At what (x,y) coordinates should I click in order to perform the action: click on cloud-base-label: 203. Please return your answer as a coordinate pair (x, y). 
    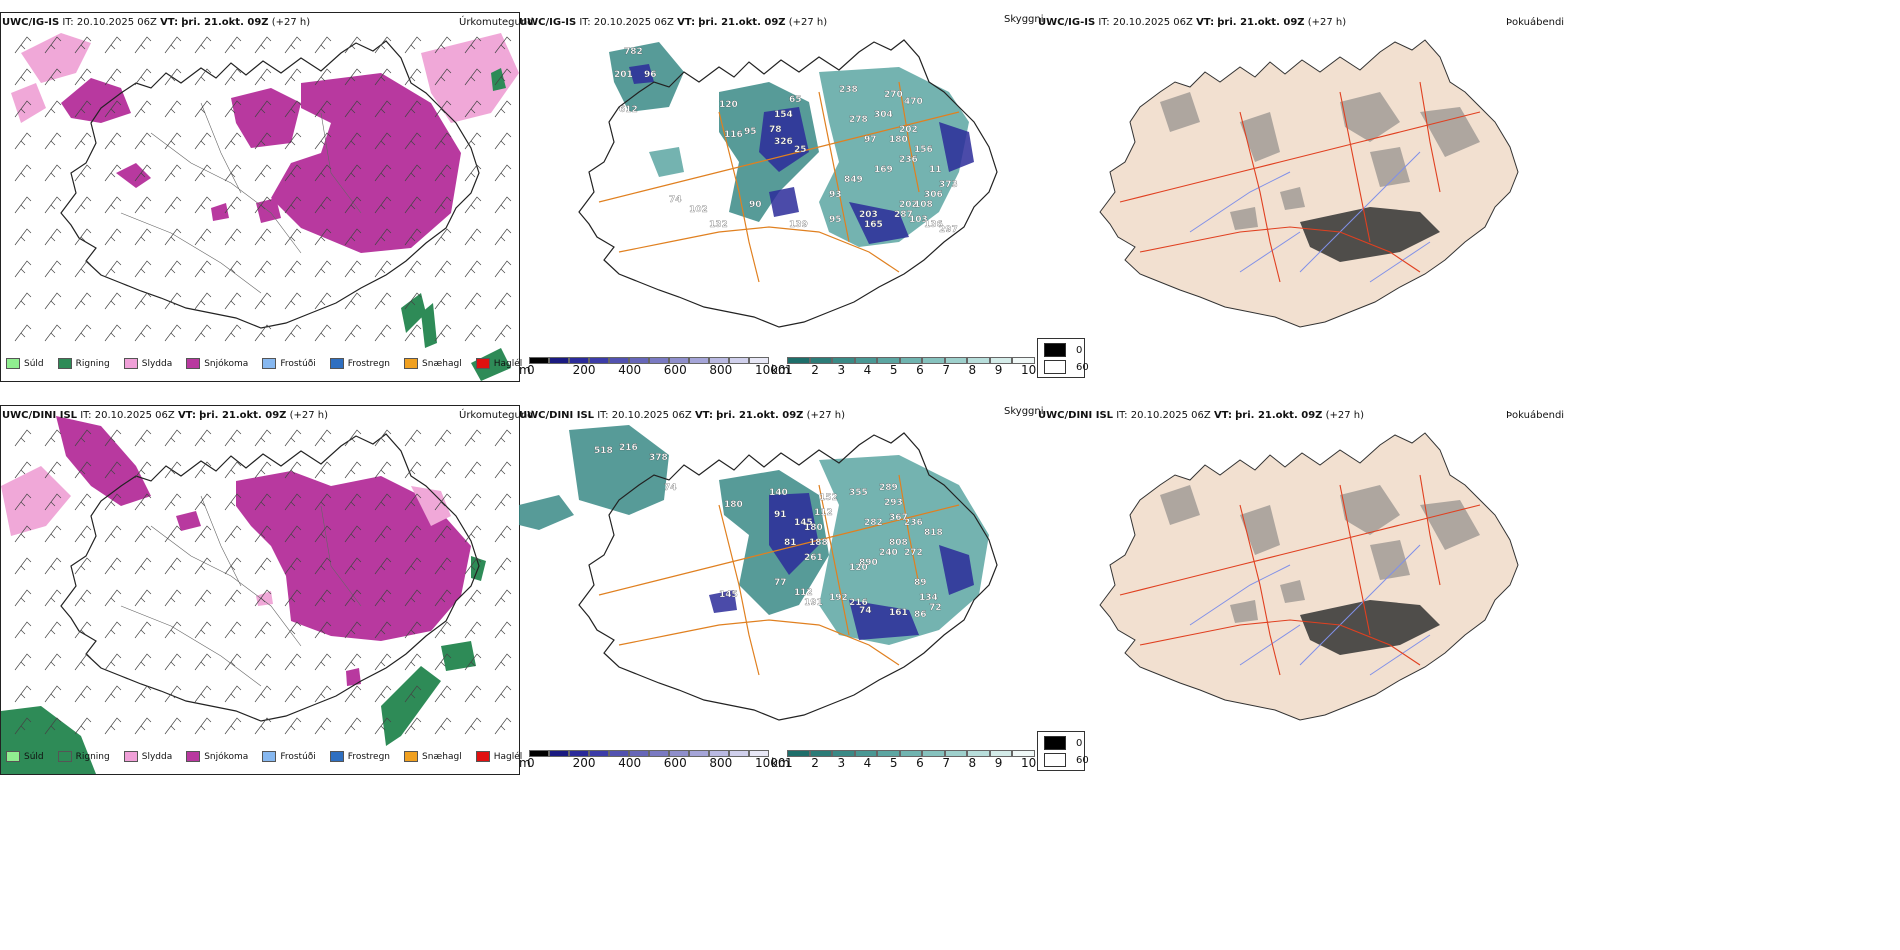
    Looking at the image, I should click on (868, 215).